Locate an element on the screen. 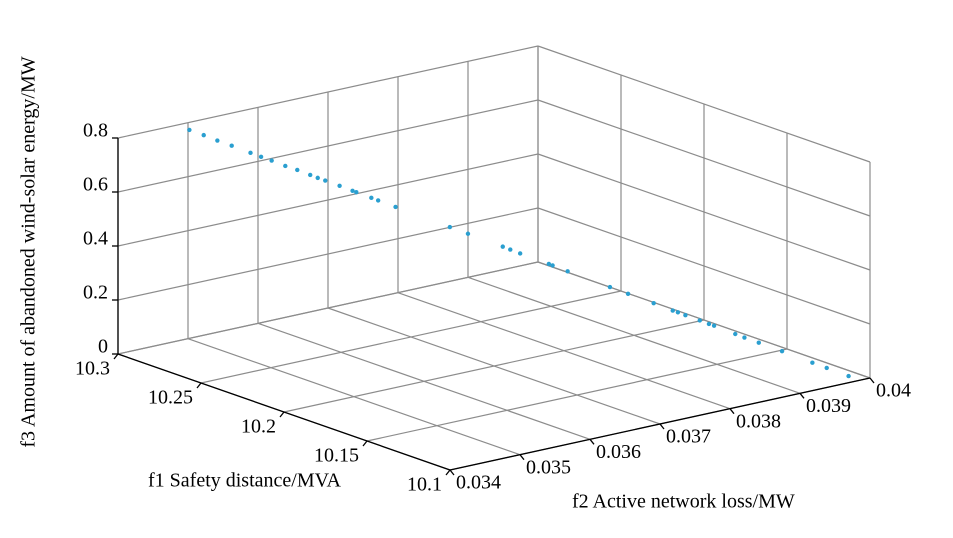 The width and height of the screenshot is (953, 538). x-axis-label: f1 Safety distance/MVA is located at coordinates (244, 481).